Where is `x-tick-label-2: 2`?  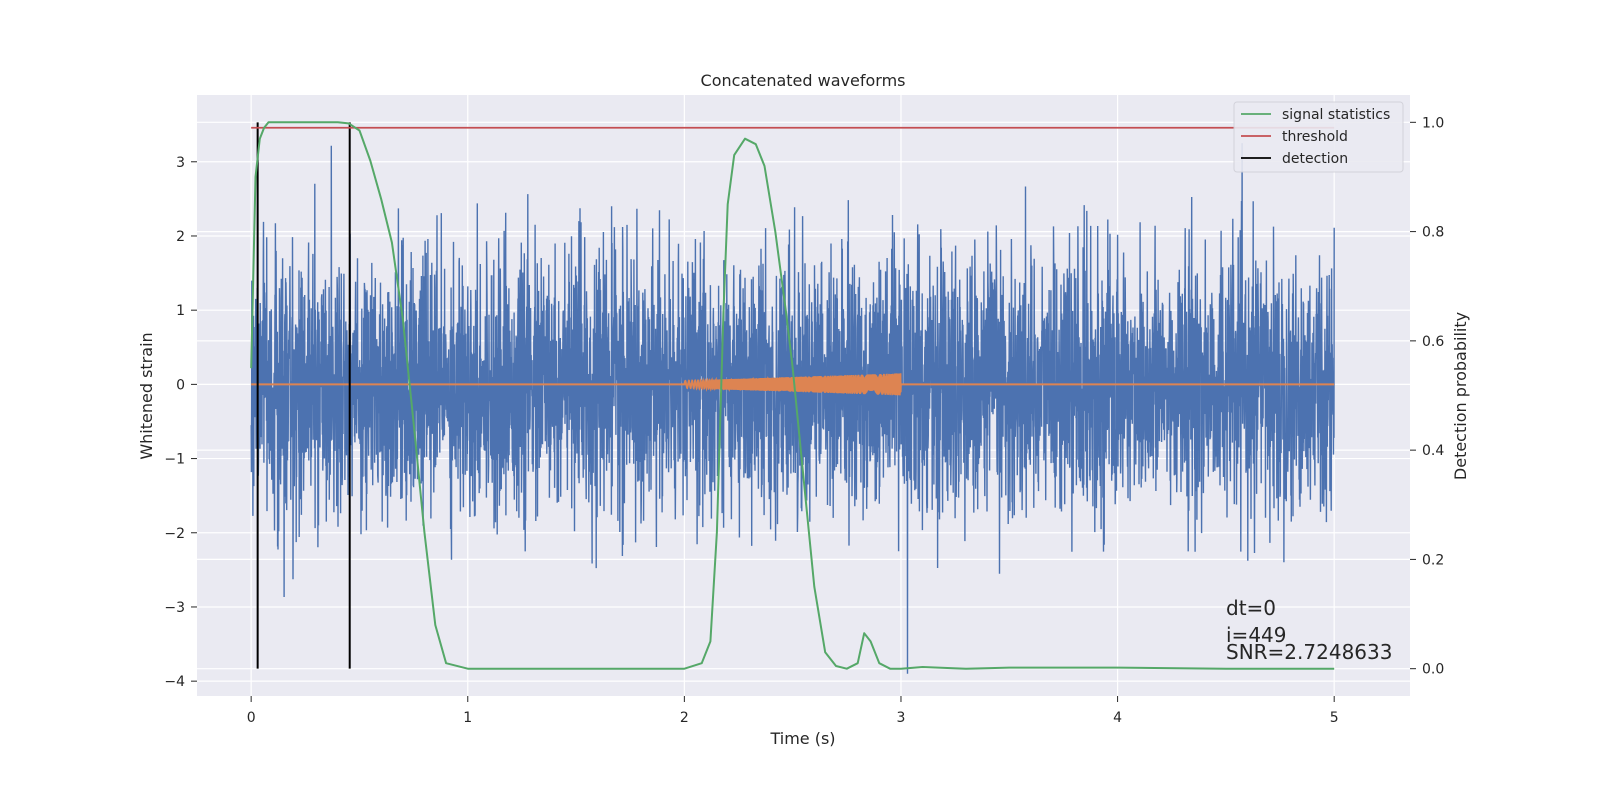
x-tick-label-2: 2 is located at coordinates (684, 718).